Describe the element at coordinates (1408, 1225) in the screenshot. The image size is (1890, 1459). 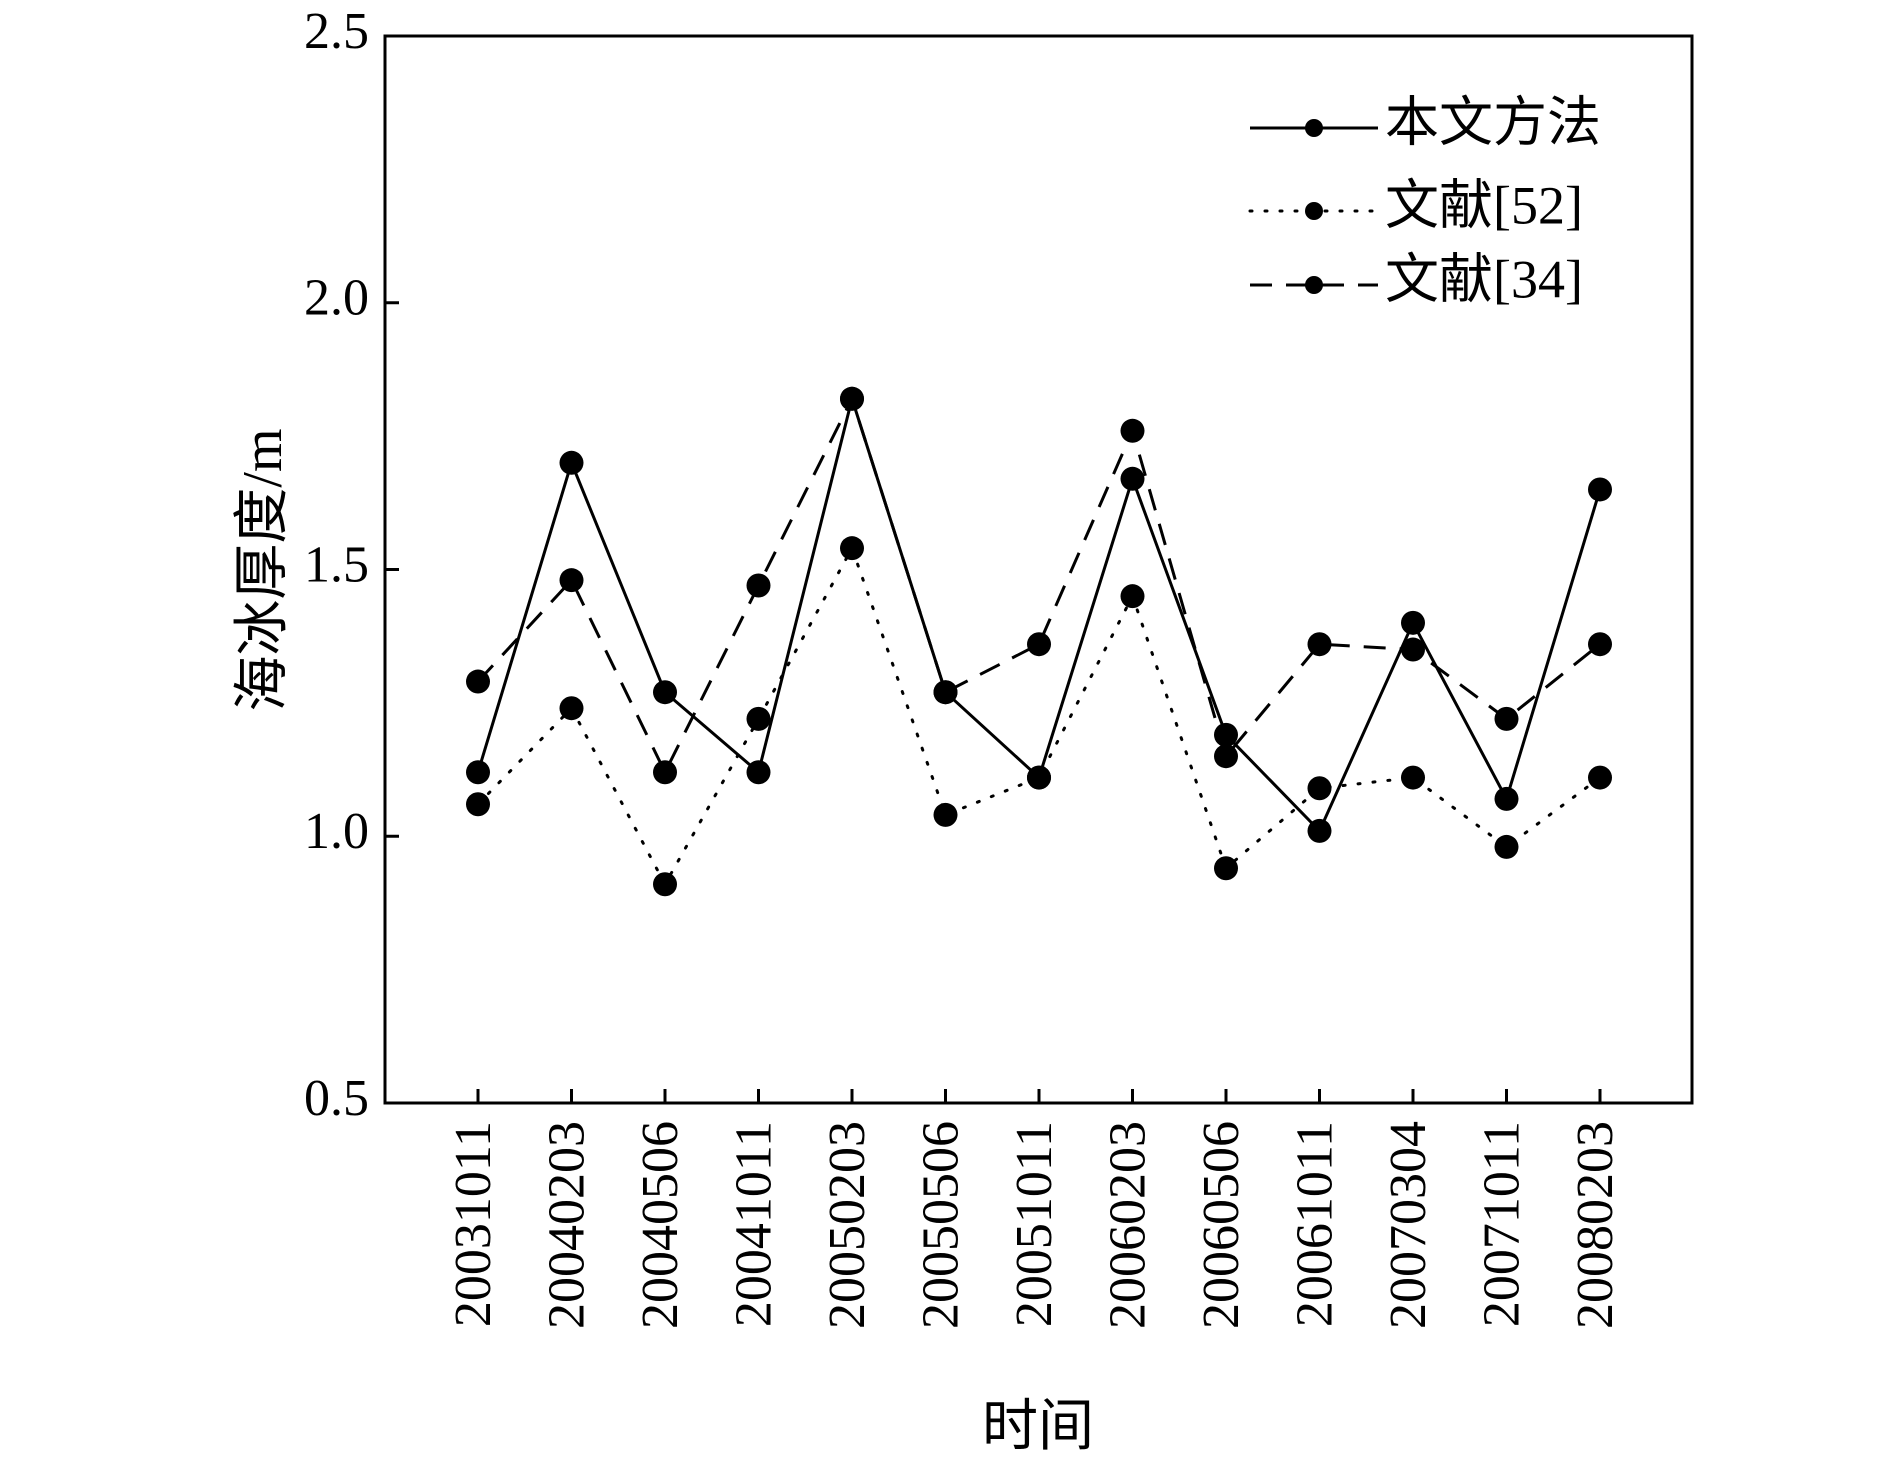
I see `x-tick-label: 20070304` at that location.